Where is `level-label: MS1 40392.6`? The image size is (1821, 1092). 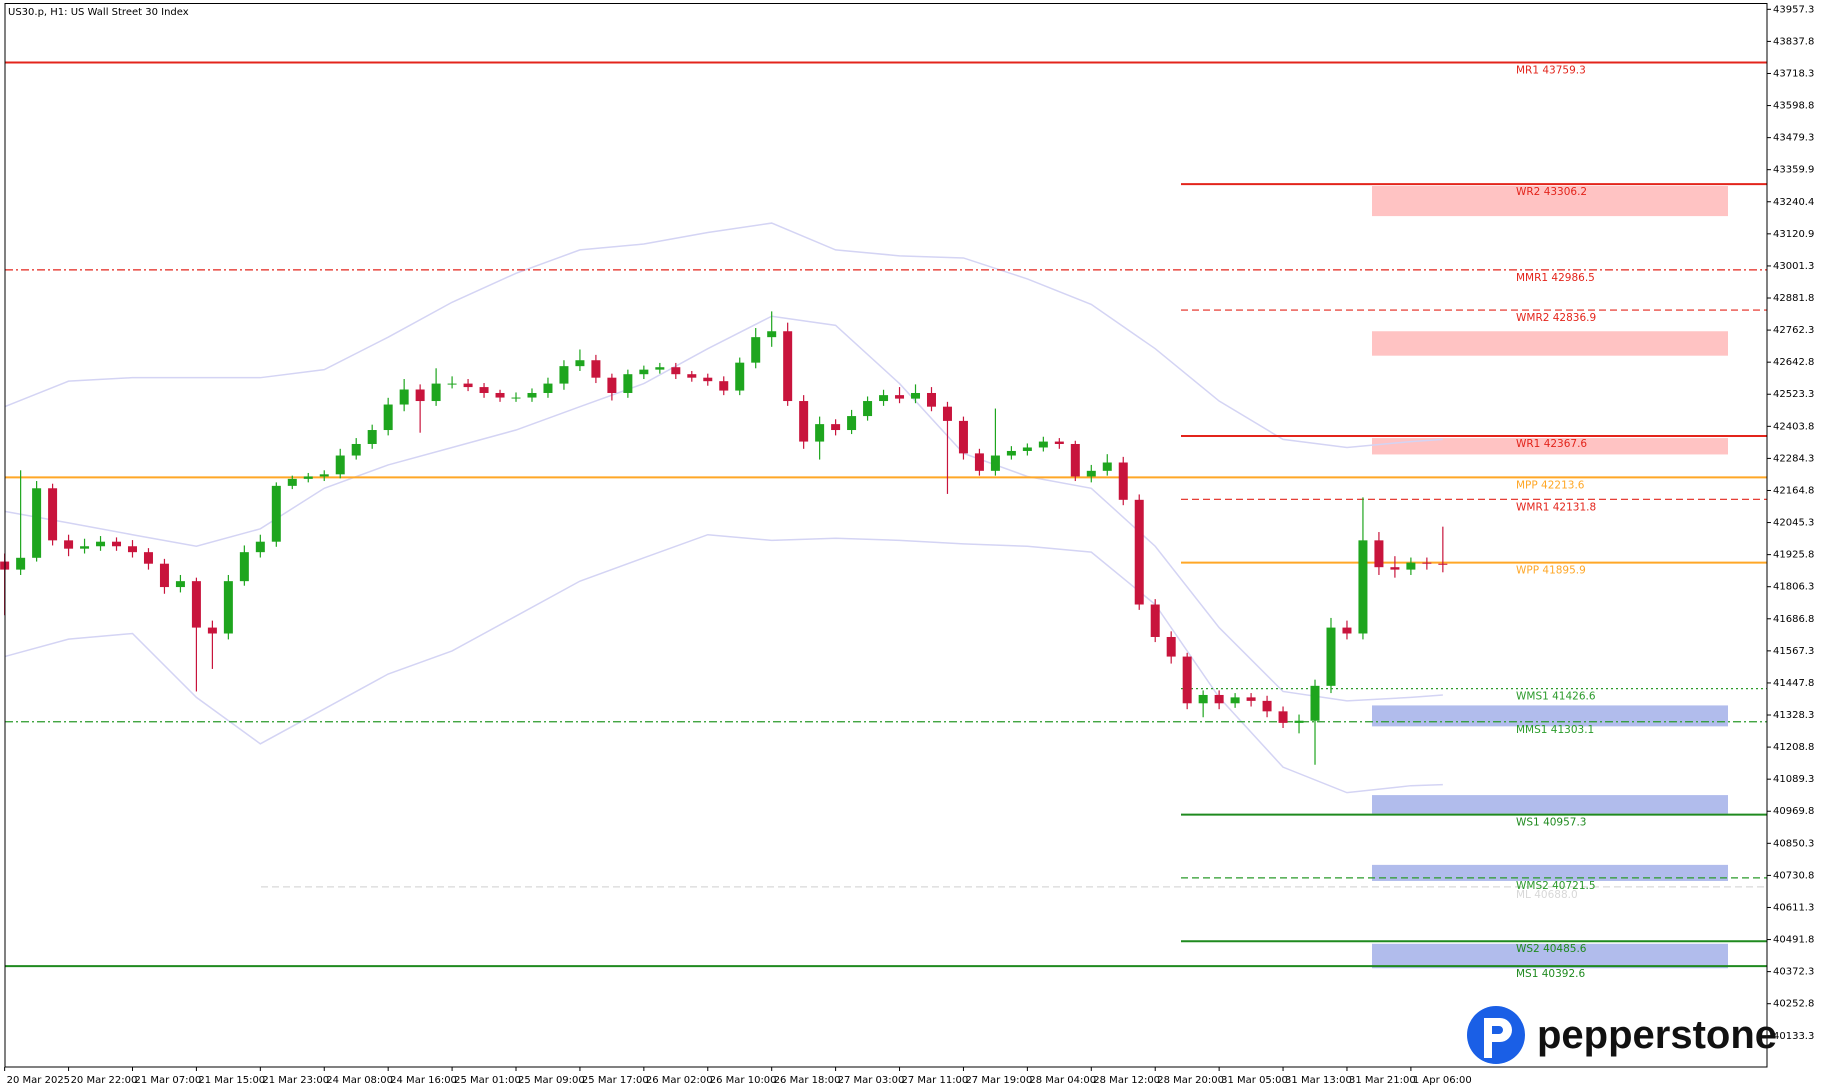 level-label: MS1 40392.6 is located at coordinates (1550, 974).